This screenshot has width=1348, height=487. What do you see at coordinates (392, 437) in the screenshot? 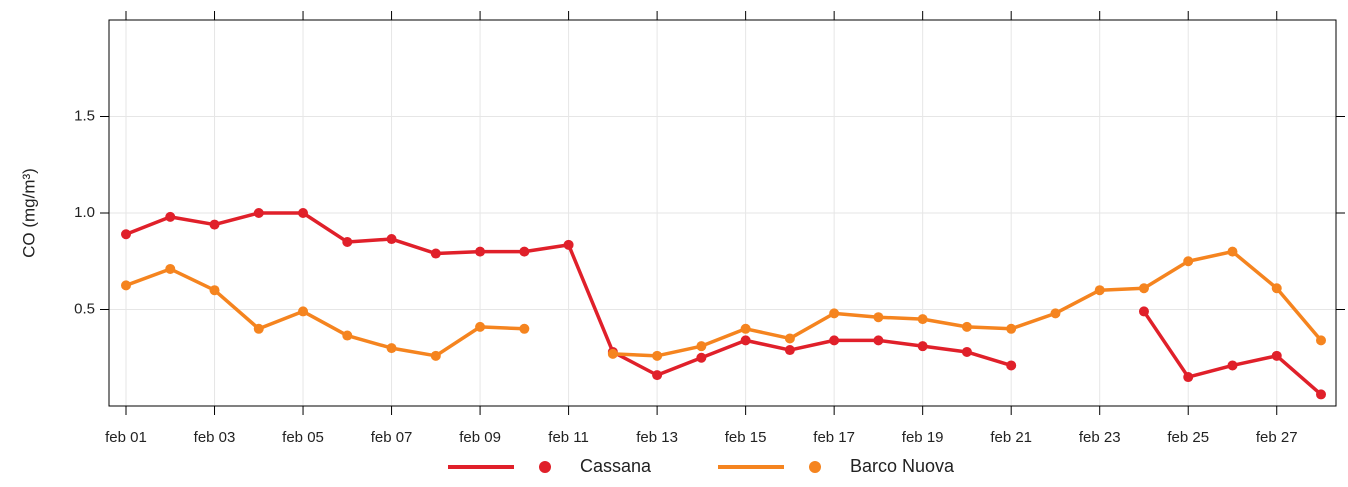
I see `x-tick-label: feb 07` at bounding box center [392, 437].